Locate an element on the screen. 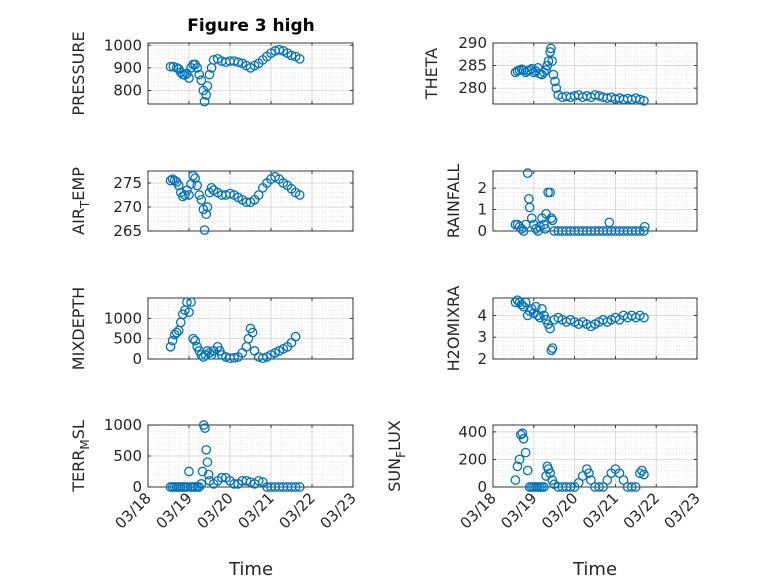 This screenshot has width=778, height=583. y-tick-label: 2 is located at coordinates (482, 188).